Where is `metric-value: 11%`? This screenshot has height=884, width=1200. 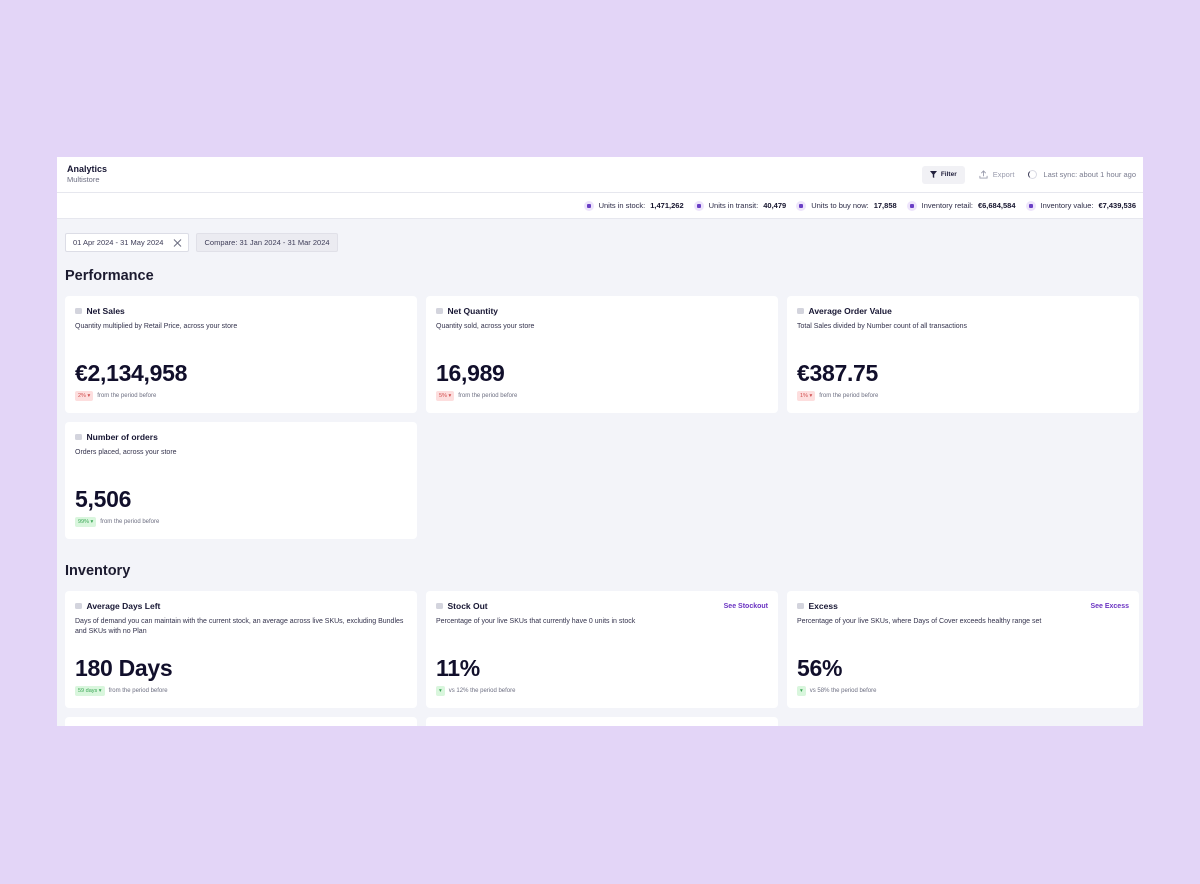
metric-value: 11% is located at coordinates (458, 668).